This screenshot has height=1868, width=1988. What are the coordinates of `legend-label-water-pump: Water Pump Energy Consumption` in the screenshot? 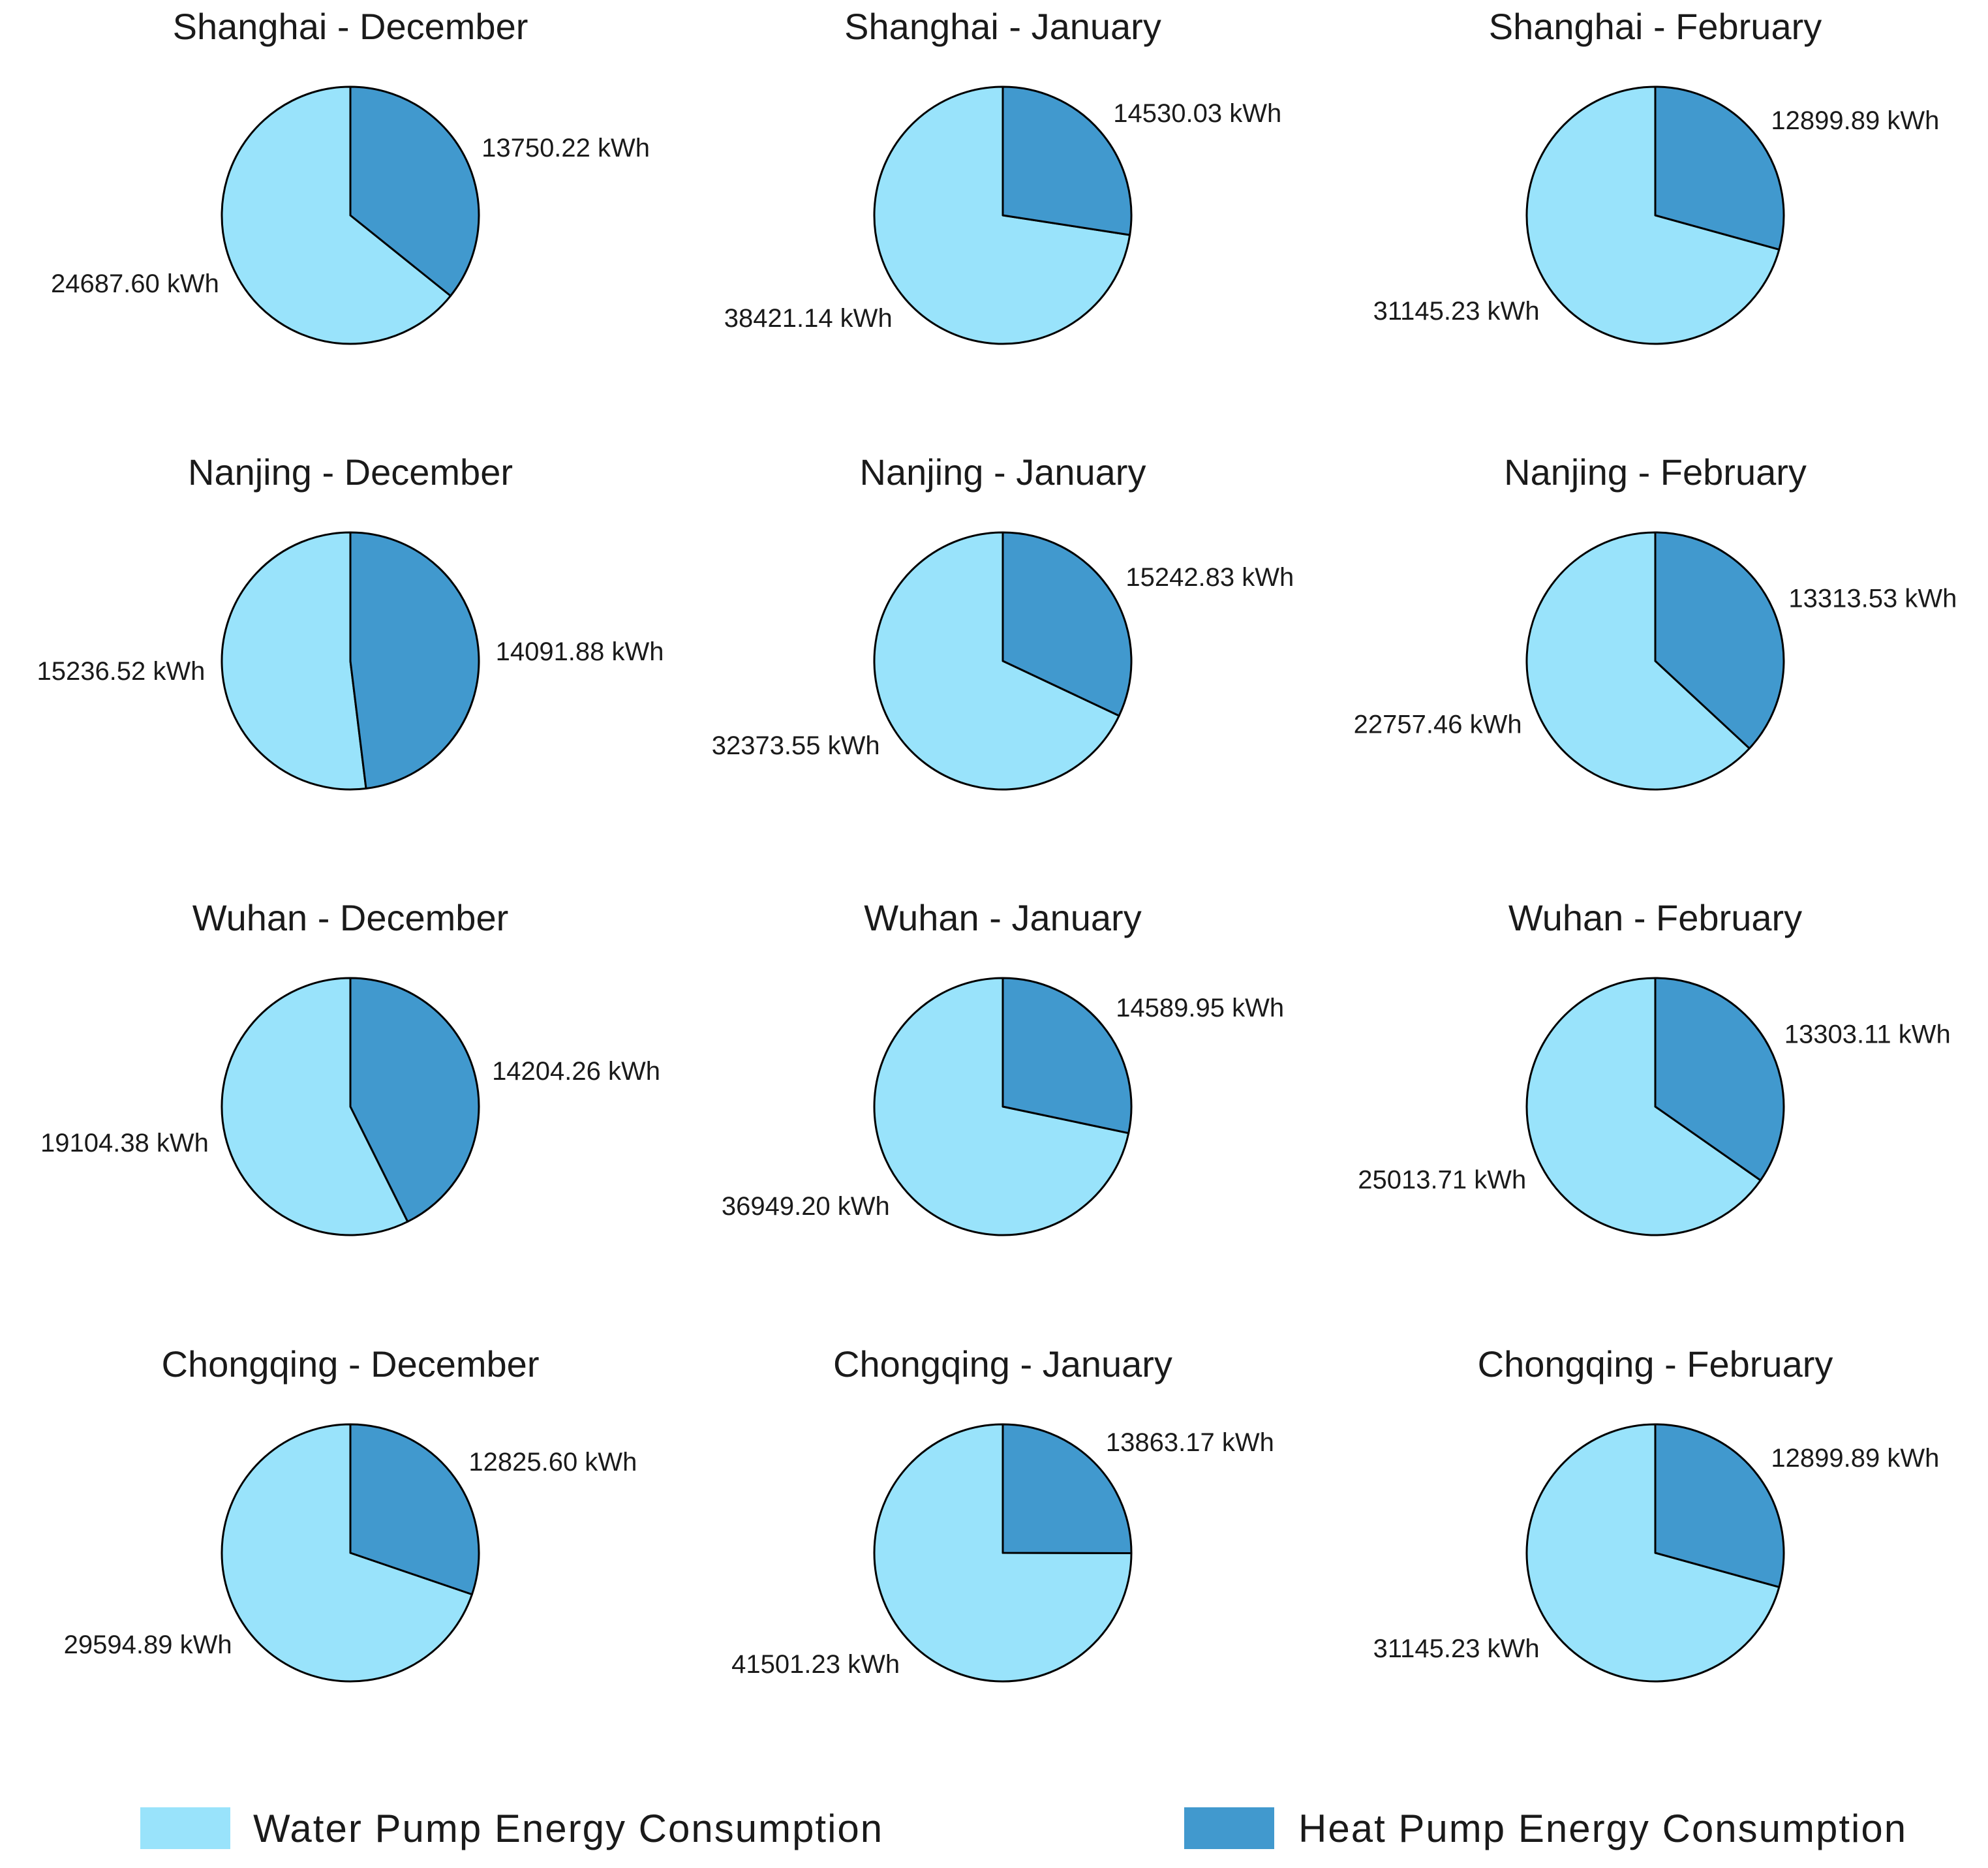 It's located at (568, 1828).